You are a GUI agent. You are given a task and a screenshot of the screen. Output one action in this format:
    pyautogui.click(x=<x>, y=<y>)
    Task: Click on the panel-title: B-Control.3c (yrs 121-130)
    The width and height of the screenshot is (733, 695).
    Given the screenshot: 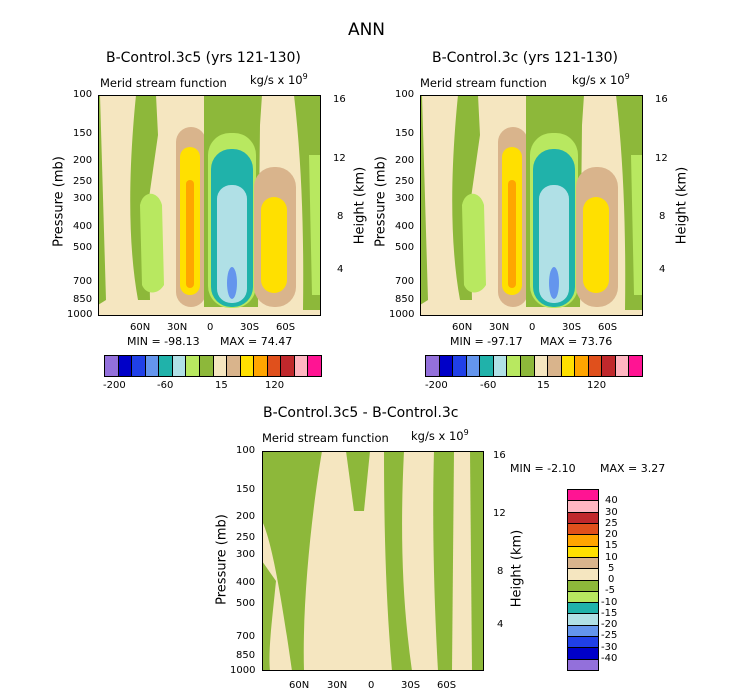 What is the action you would take?
    pyautogui.click(x=525, y=58)
    